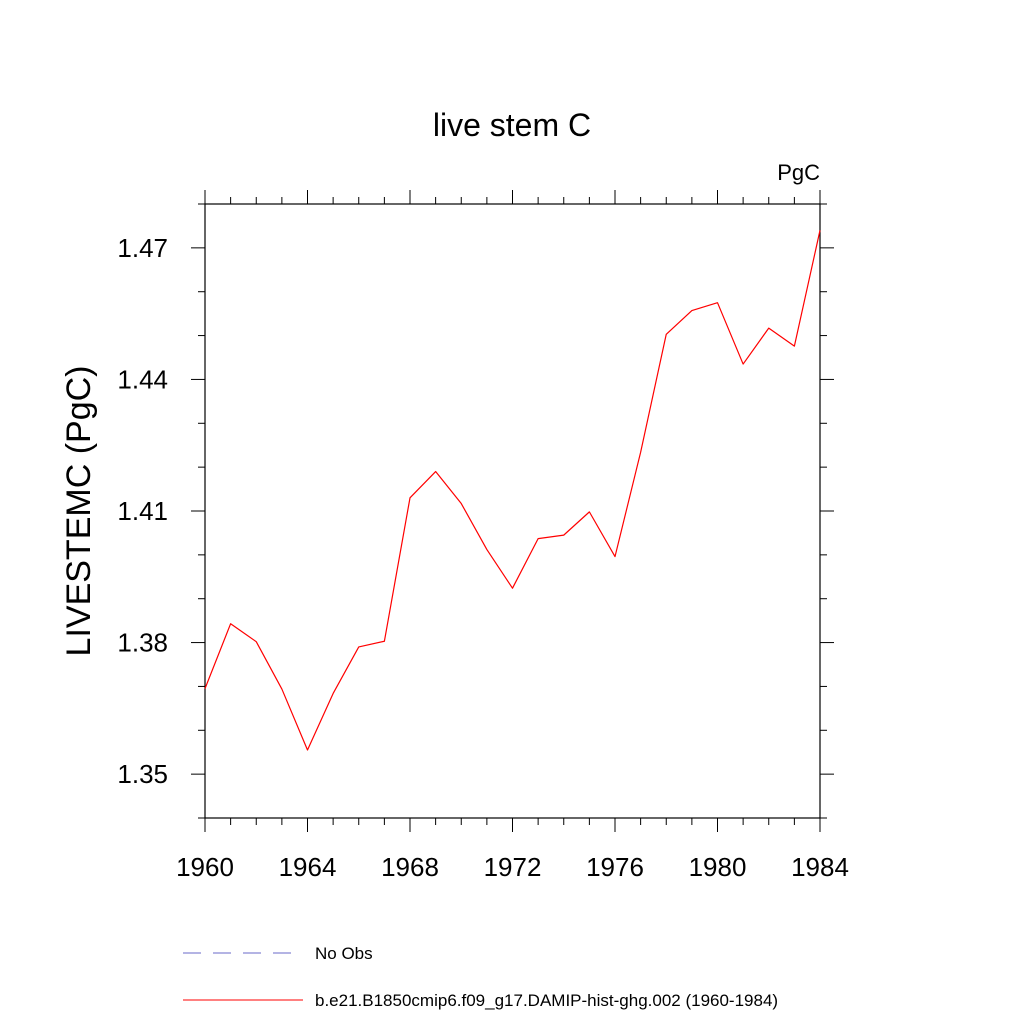 Image resolution: width=1024 pixels, height=1024 pixels. I want to click on y-axis-label: LIVESTEMC (PgC), so click(79, 511).